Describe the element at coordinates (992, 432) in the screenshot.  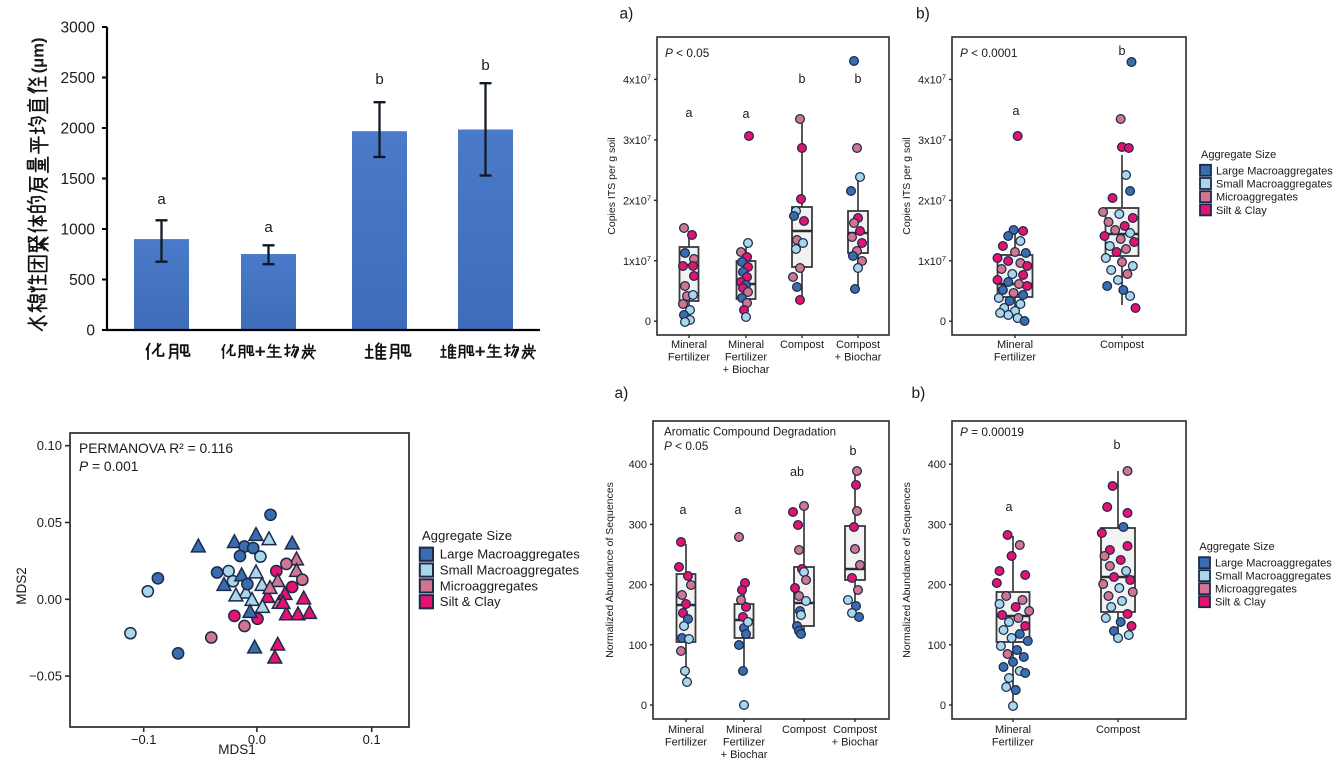
I see `svg-text: P = 0.00019` at that location.